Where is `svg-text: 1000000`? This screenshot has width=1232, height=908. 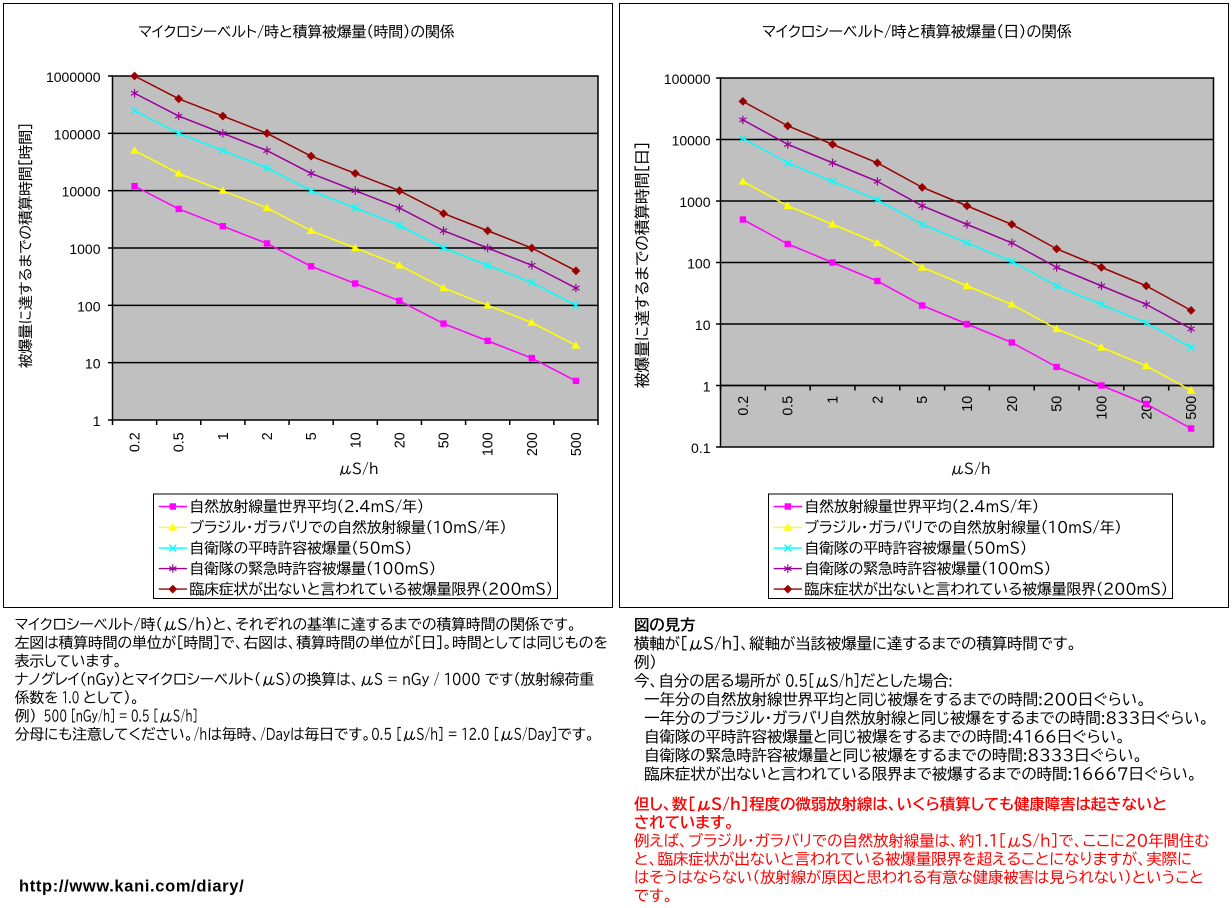 svg-text: 1000000 is located at coordinates (73, 77).